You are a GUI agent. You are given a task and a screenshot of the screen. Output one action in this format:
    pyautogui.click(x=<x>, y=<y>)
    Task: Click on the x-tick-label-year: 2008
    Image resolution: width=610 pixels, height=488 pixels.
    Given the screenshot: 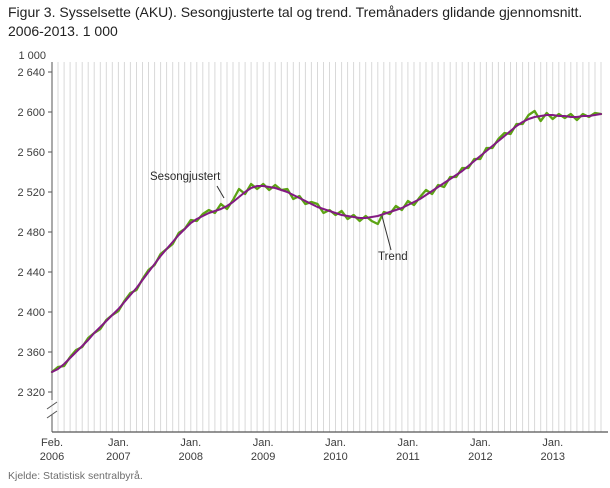 What is the action you would take?
    pyautogui.click(x=191, y=457)
    